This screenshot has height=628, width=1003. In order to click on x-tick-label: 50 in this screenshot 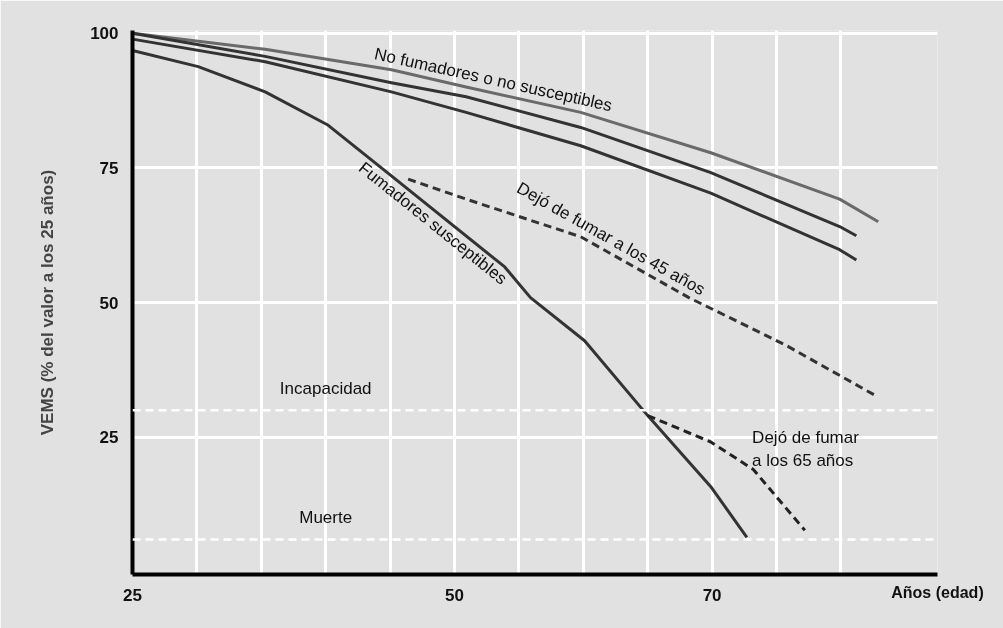, I will do `click(454, 595)`.